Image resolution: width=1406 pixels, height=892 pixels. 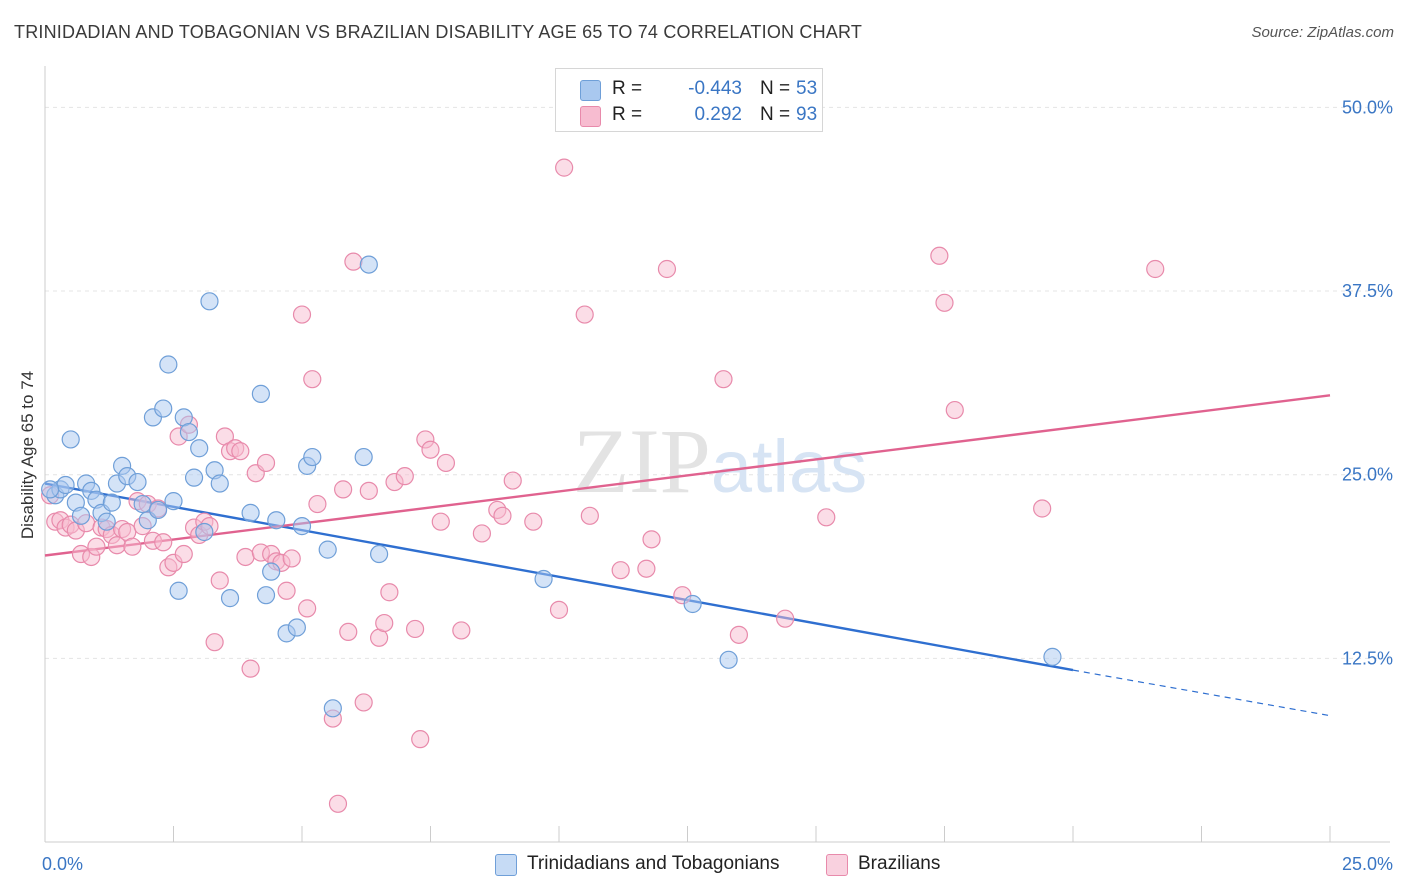 I want to click on legend-r-value: 0.292, so click(x=718, y=114).